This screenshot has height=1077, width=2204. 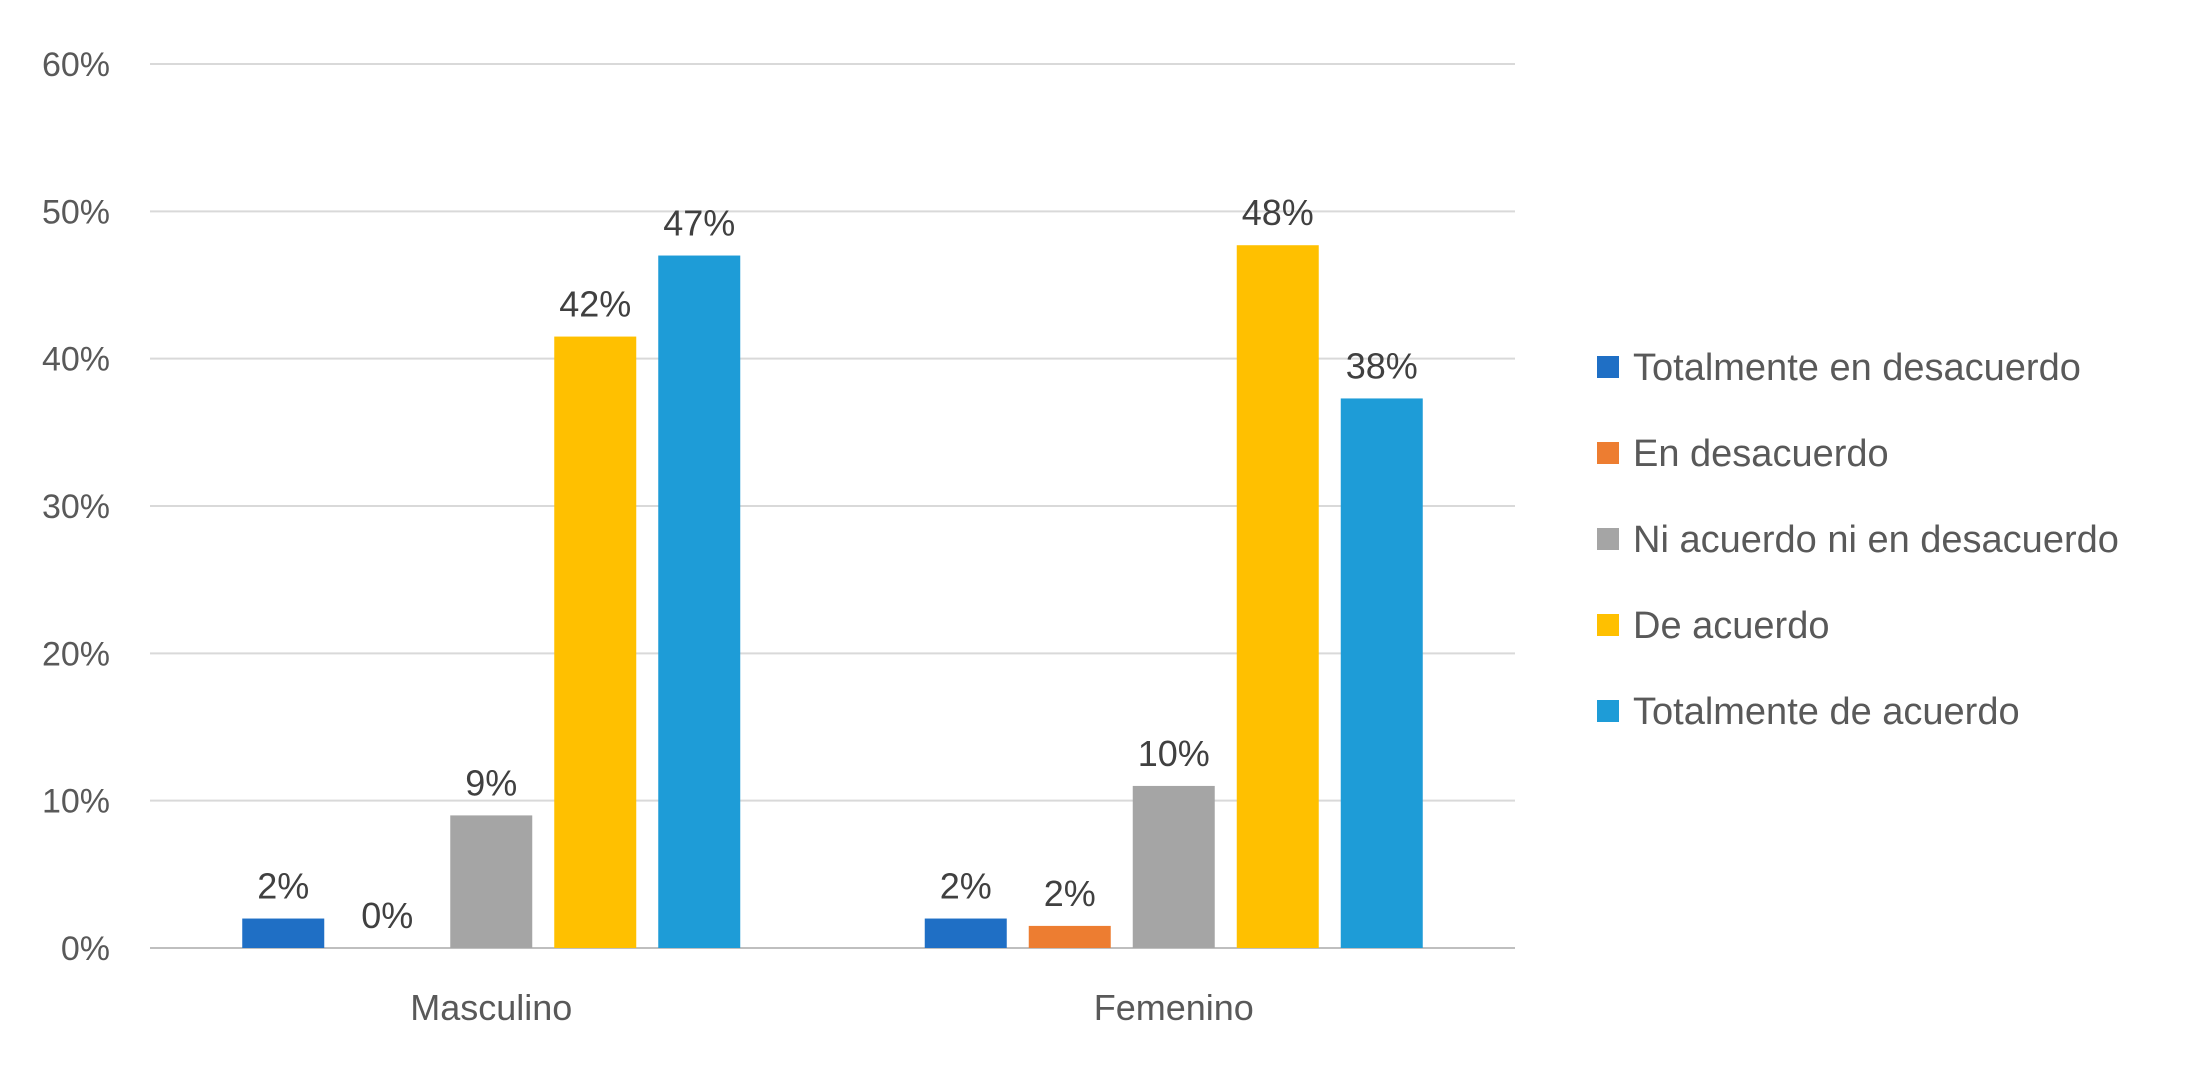 What do you see at coordinates (387, 915) in the screenshot?
I see `data-label: 0%` at bounding box center [387, 915].